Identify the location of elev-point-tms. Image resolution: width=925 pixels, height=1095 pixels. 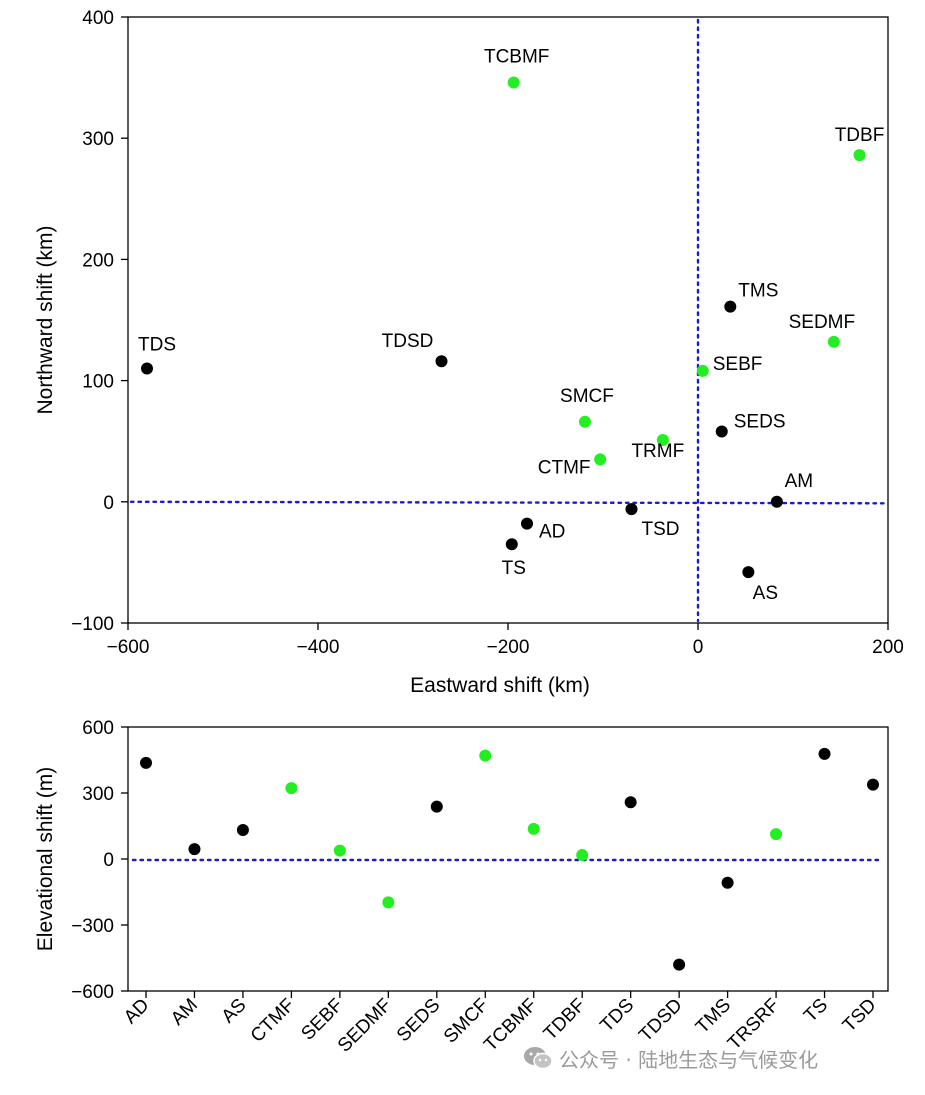
(727, 882).